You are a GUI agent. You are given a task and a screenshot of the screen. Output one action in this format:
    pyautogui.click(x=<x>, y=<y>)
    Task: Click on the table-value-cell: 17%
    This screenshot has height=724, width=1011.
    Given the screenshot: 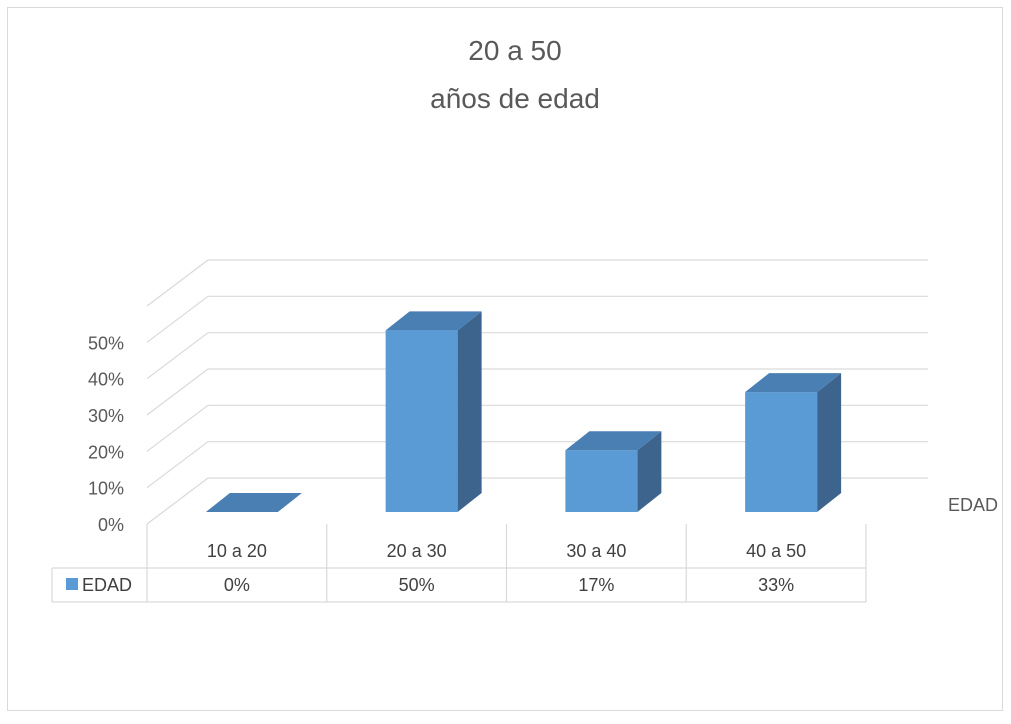 What is the action you would take?
    pyautogui.click(x=596, y=585)
    